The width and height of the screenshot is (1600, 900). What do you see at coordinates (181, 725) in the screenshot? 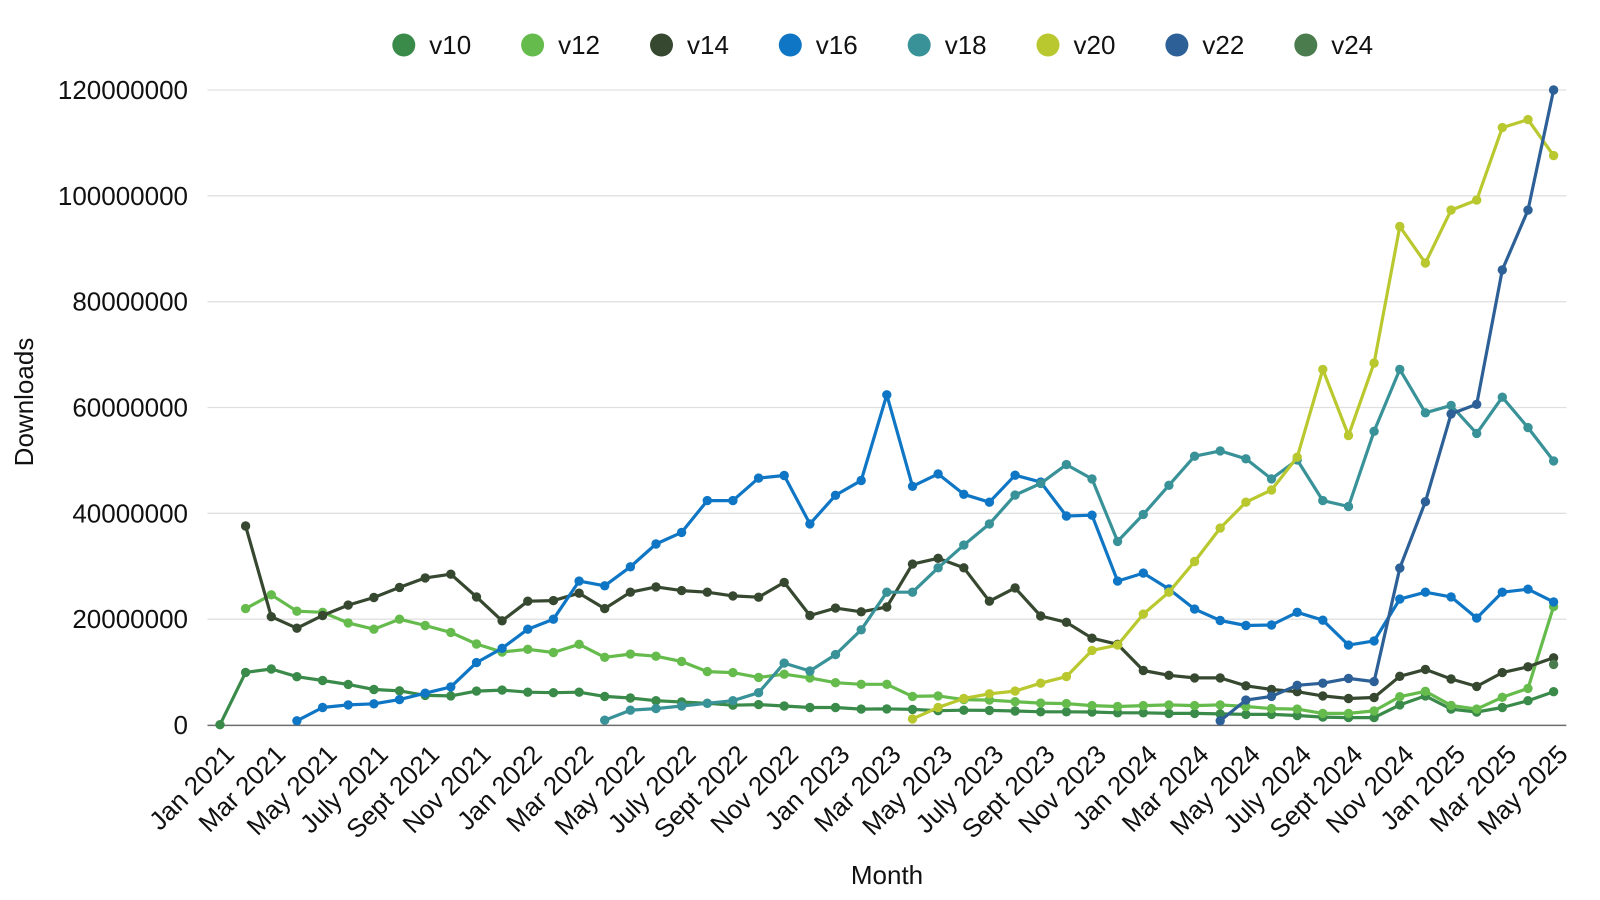
I see `svg-text: 0` at bounding box center [181, 725].